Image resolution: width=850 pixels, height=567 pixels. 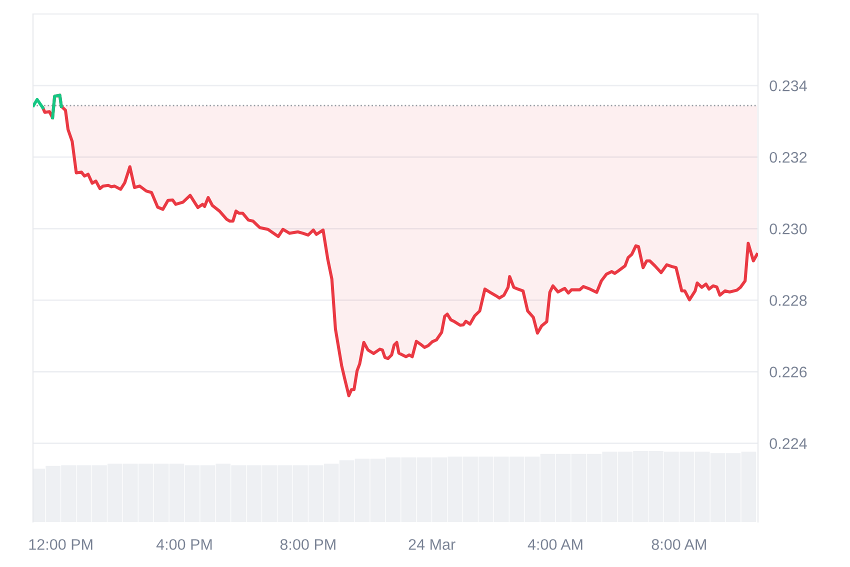 I want to click on y-tick-label: 0.226, so click(x=788, y=372).